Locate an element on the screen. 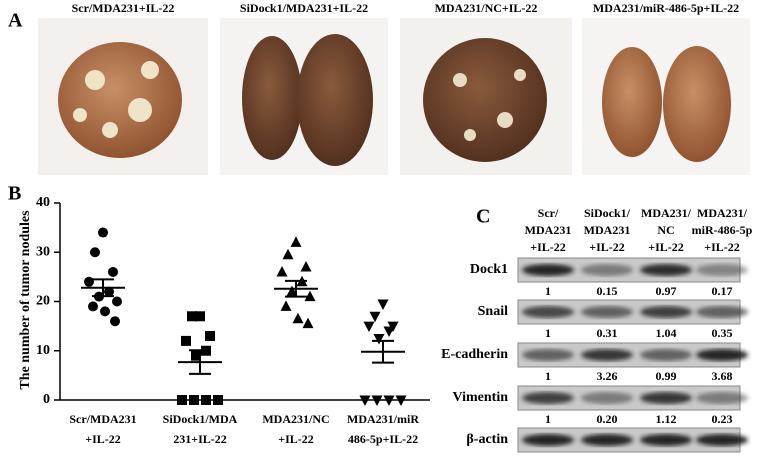 This screenshot has height=460, width=760. column-header: SiDock1/ is located at coordinates (607, 213).